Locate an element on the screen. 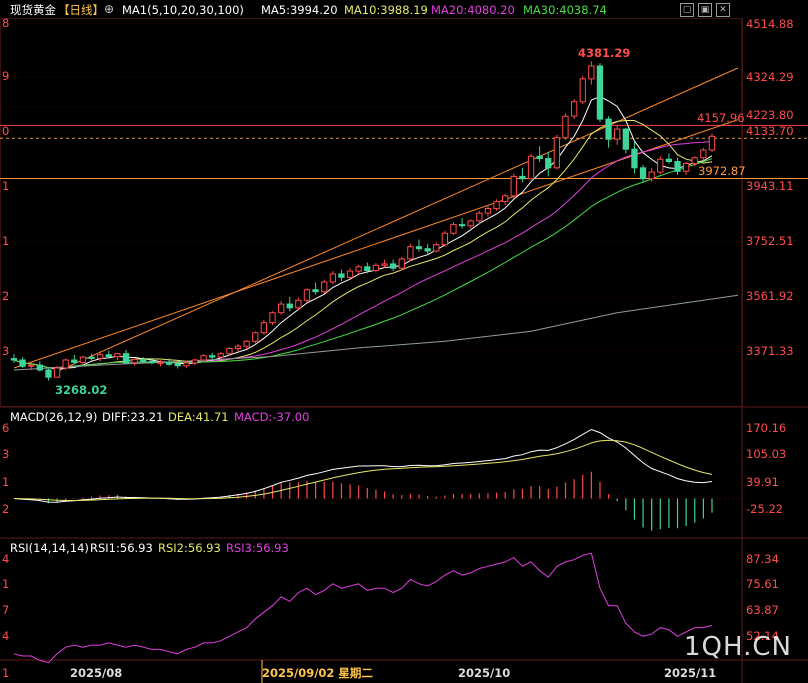 The width and height of the screenshot is (808, 683). rsi-left-fragment: 4 is located at coordinates (6, 559).